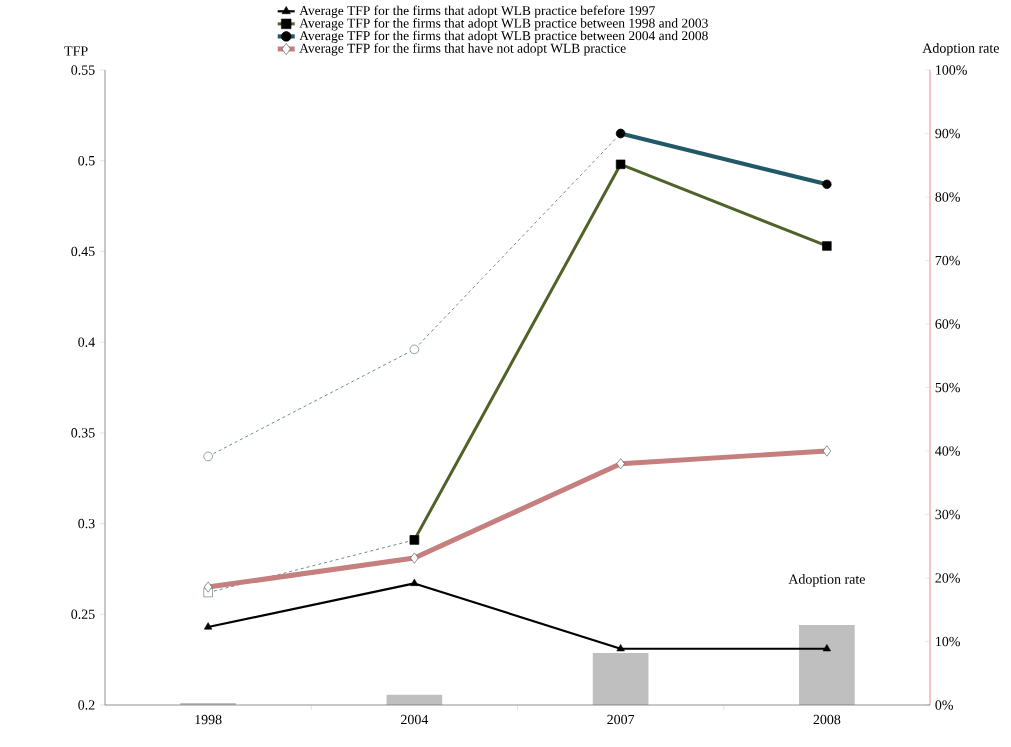  What do you see at coordinates (947, 451) in the screenshot?
I see `y2-tick-label: 40%` at bounding box center [947, 451].